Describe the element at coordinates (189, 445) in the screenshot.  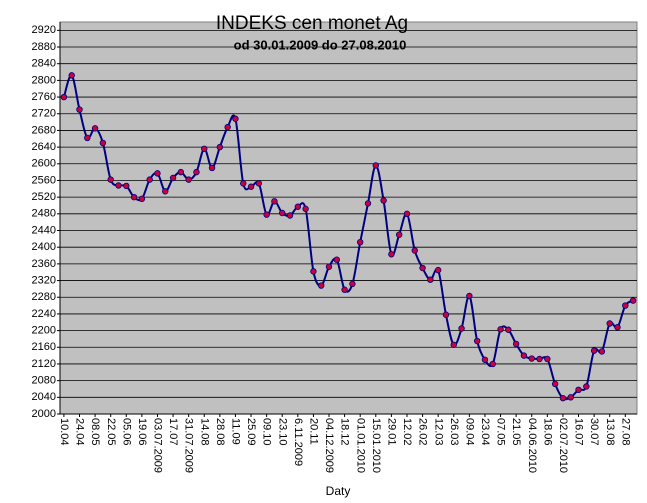
I see `x-tick-label: 31.07.2009` at that location.